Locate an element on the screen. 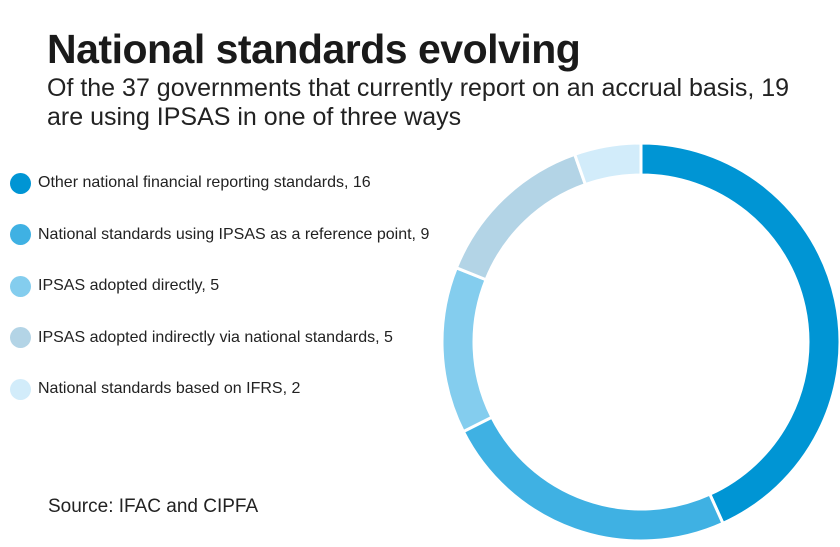 This screenshot has height=547, width=840. legend-label: National standards based on IFRS, 2 is located at coordinates (169, 388).